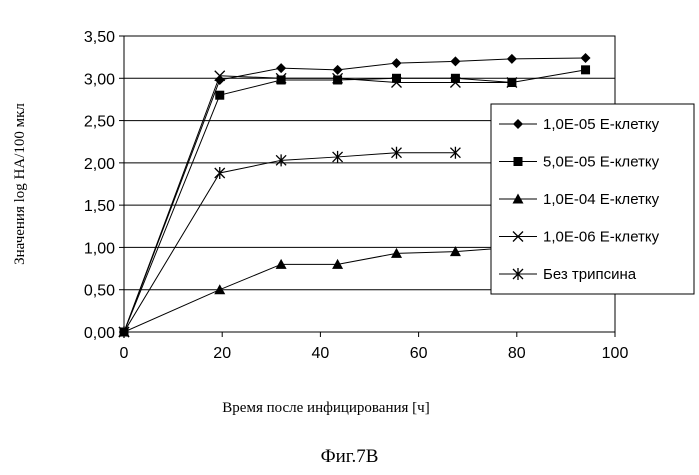 This screenshot has width=699, height=475. Describe the element at coordinates (601, 199) in the screenshot. I see `legend-label: 1,0E-04 Е-клетку` at that location.